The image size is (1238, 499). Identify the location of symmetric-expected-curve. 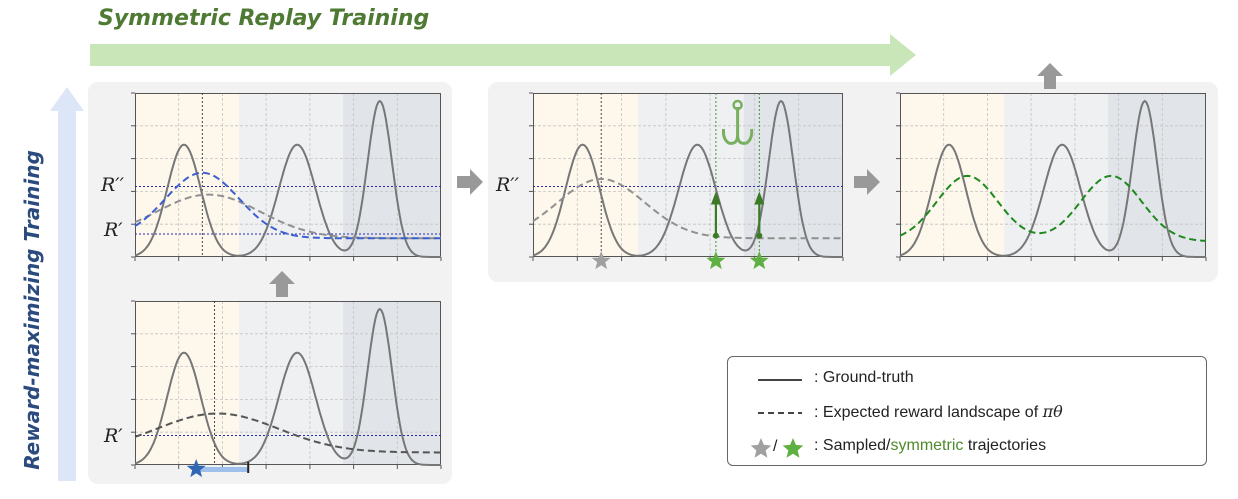
(1053, 208).